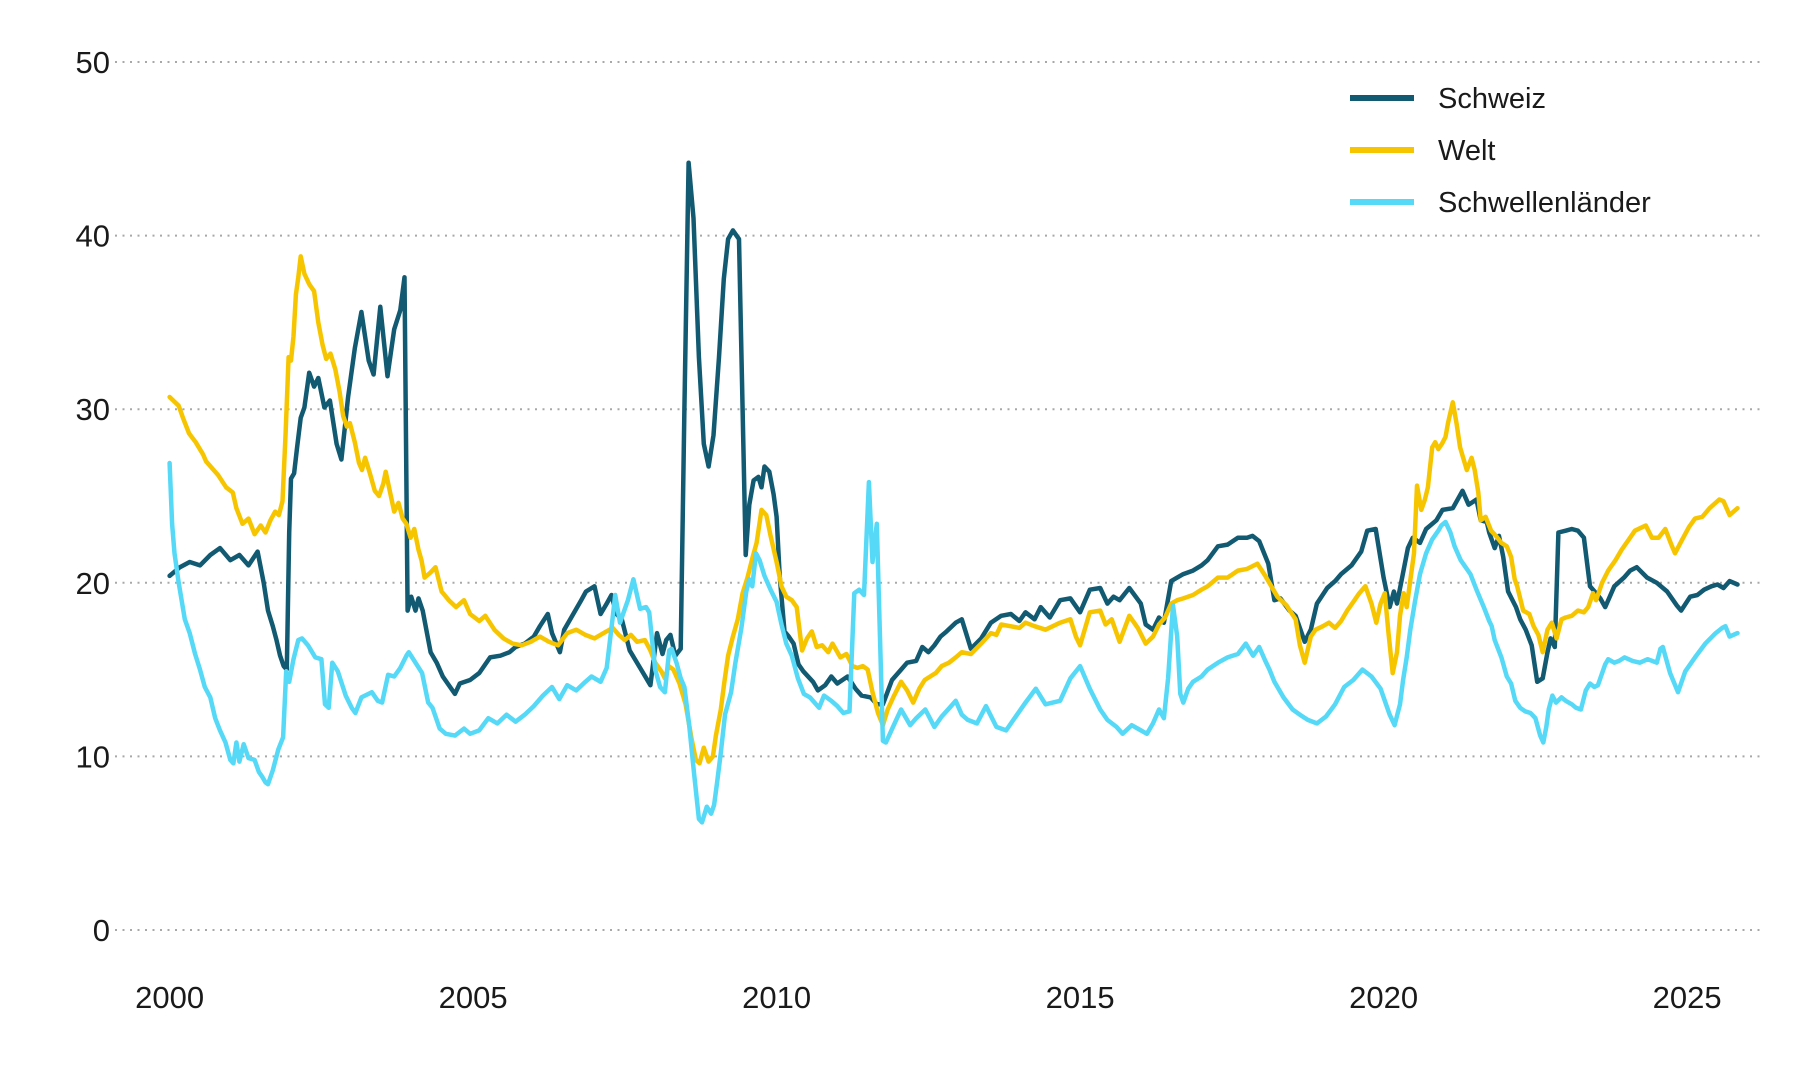 The image size is (1800, 1080). I want to click on y-tick-label-0: 0, so click(101, 930).